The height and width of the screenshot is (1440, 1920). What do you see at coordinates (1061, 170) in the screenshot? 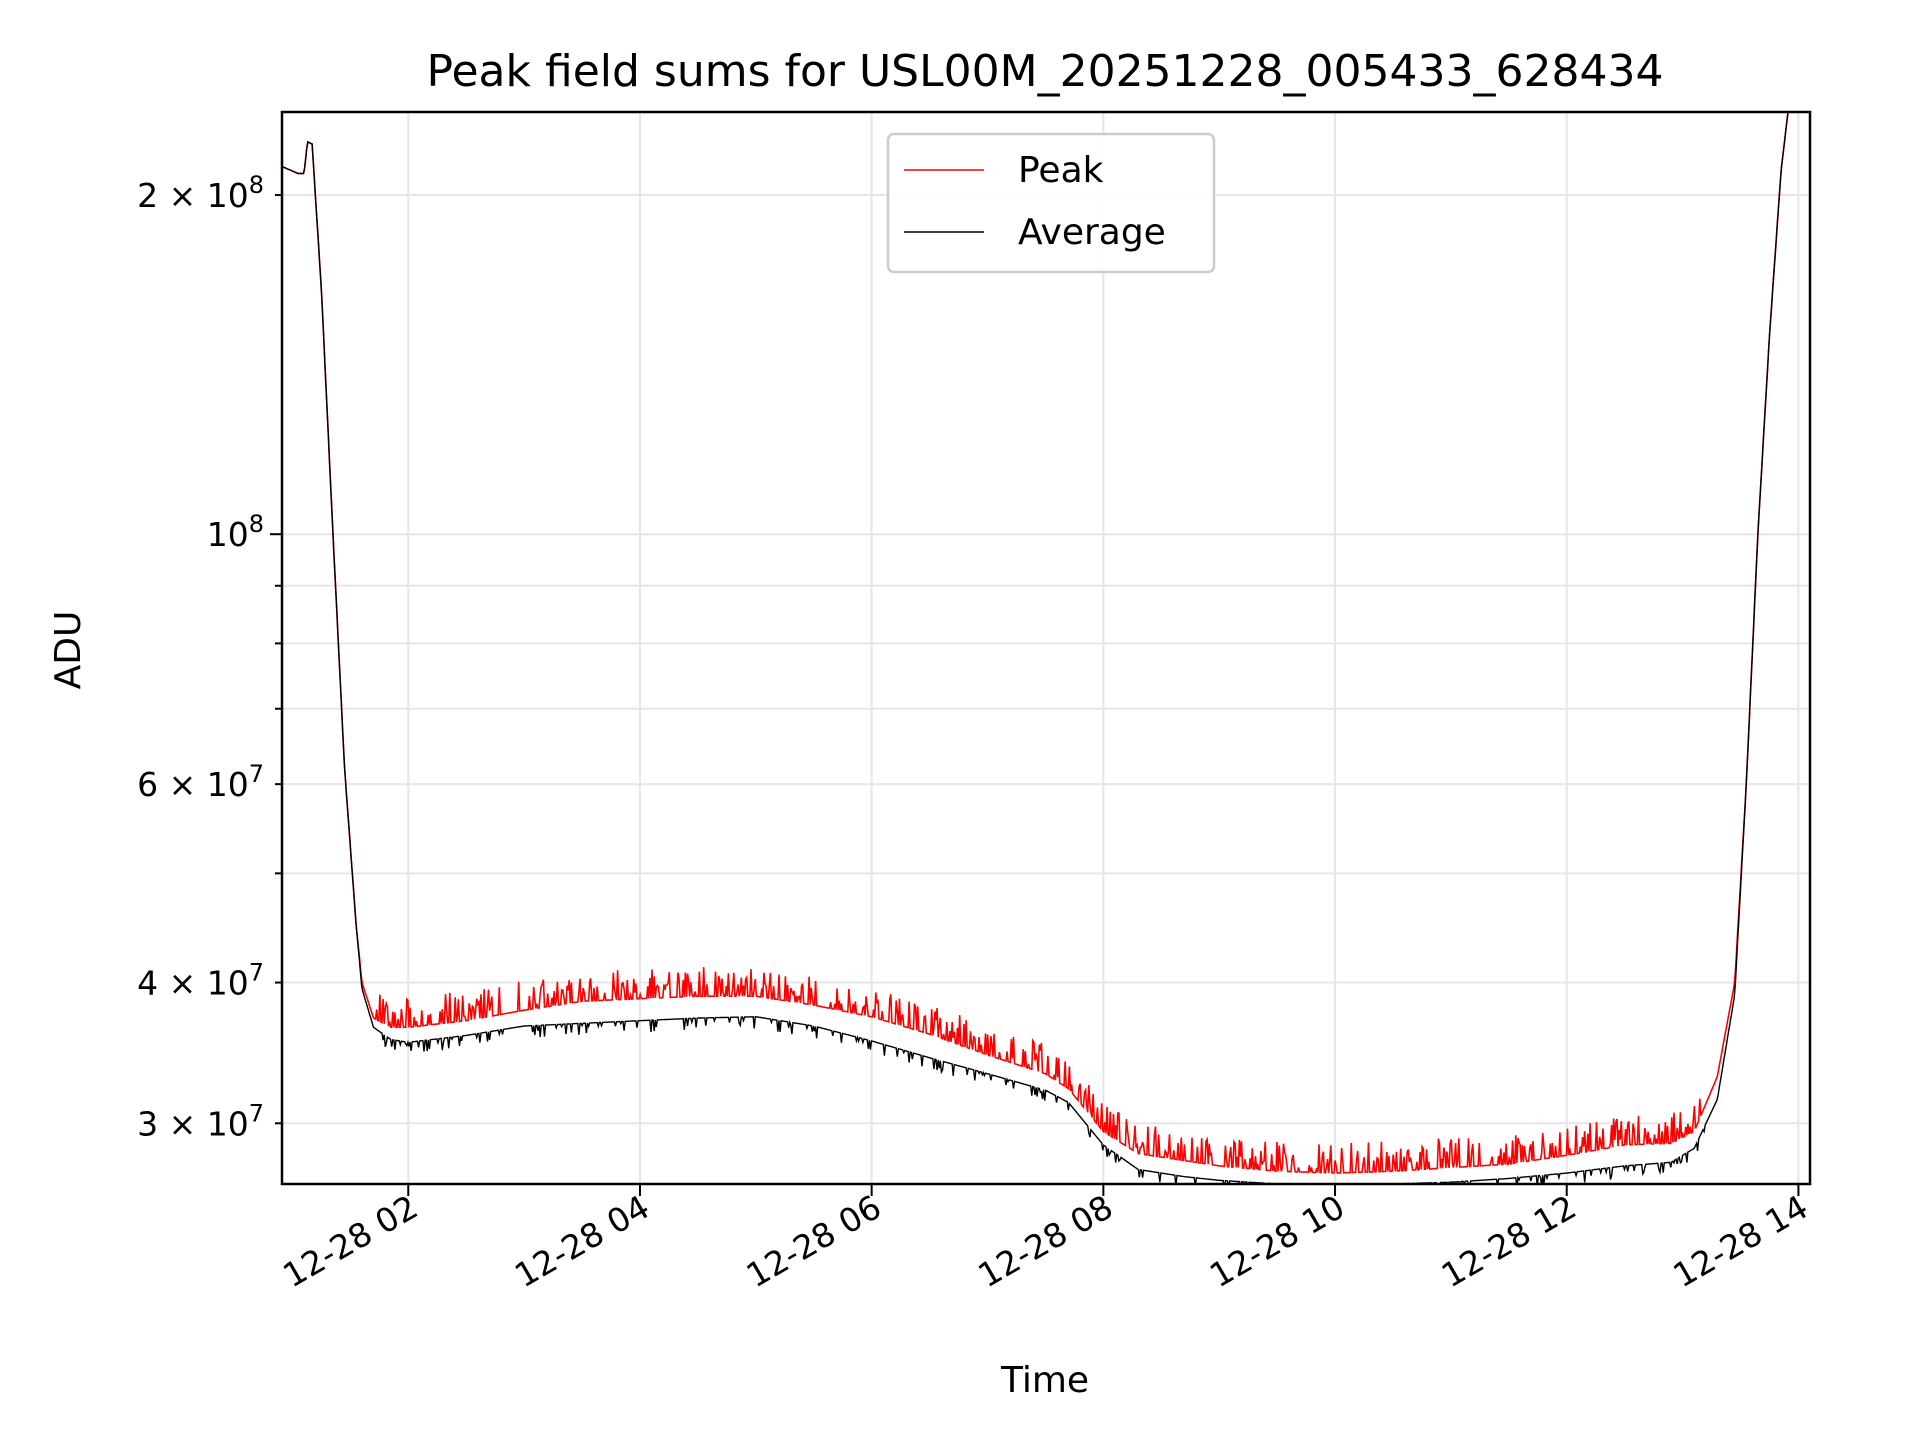
I see `legend-peak-label: Peak` at bounding box center [1061, 170].